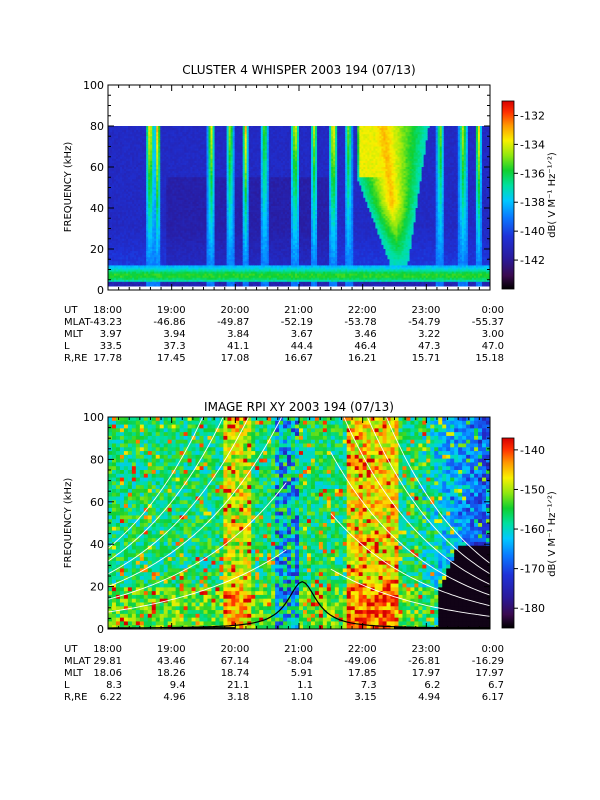 This screenshot has width=600, height=800. Describe the element at coordinates (298, 70) in the screenshot. I see `panel1-title: CLUSTER 4 WHISPER 2003 194 (07/13)` at that location.